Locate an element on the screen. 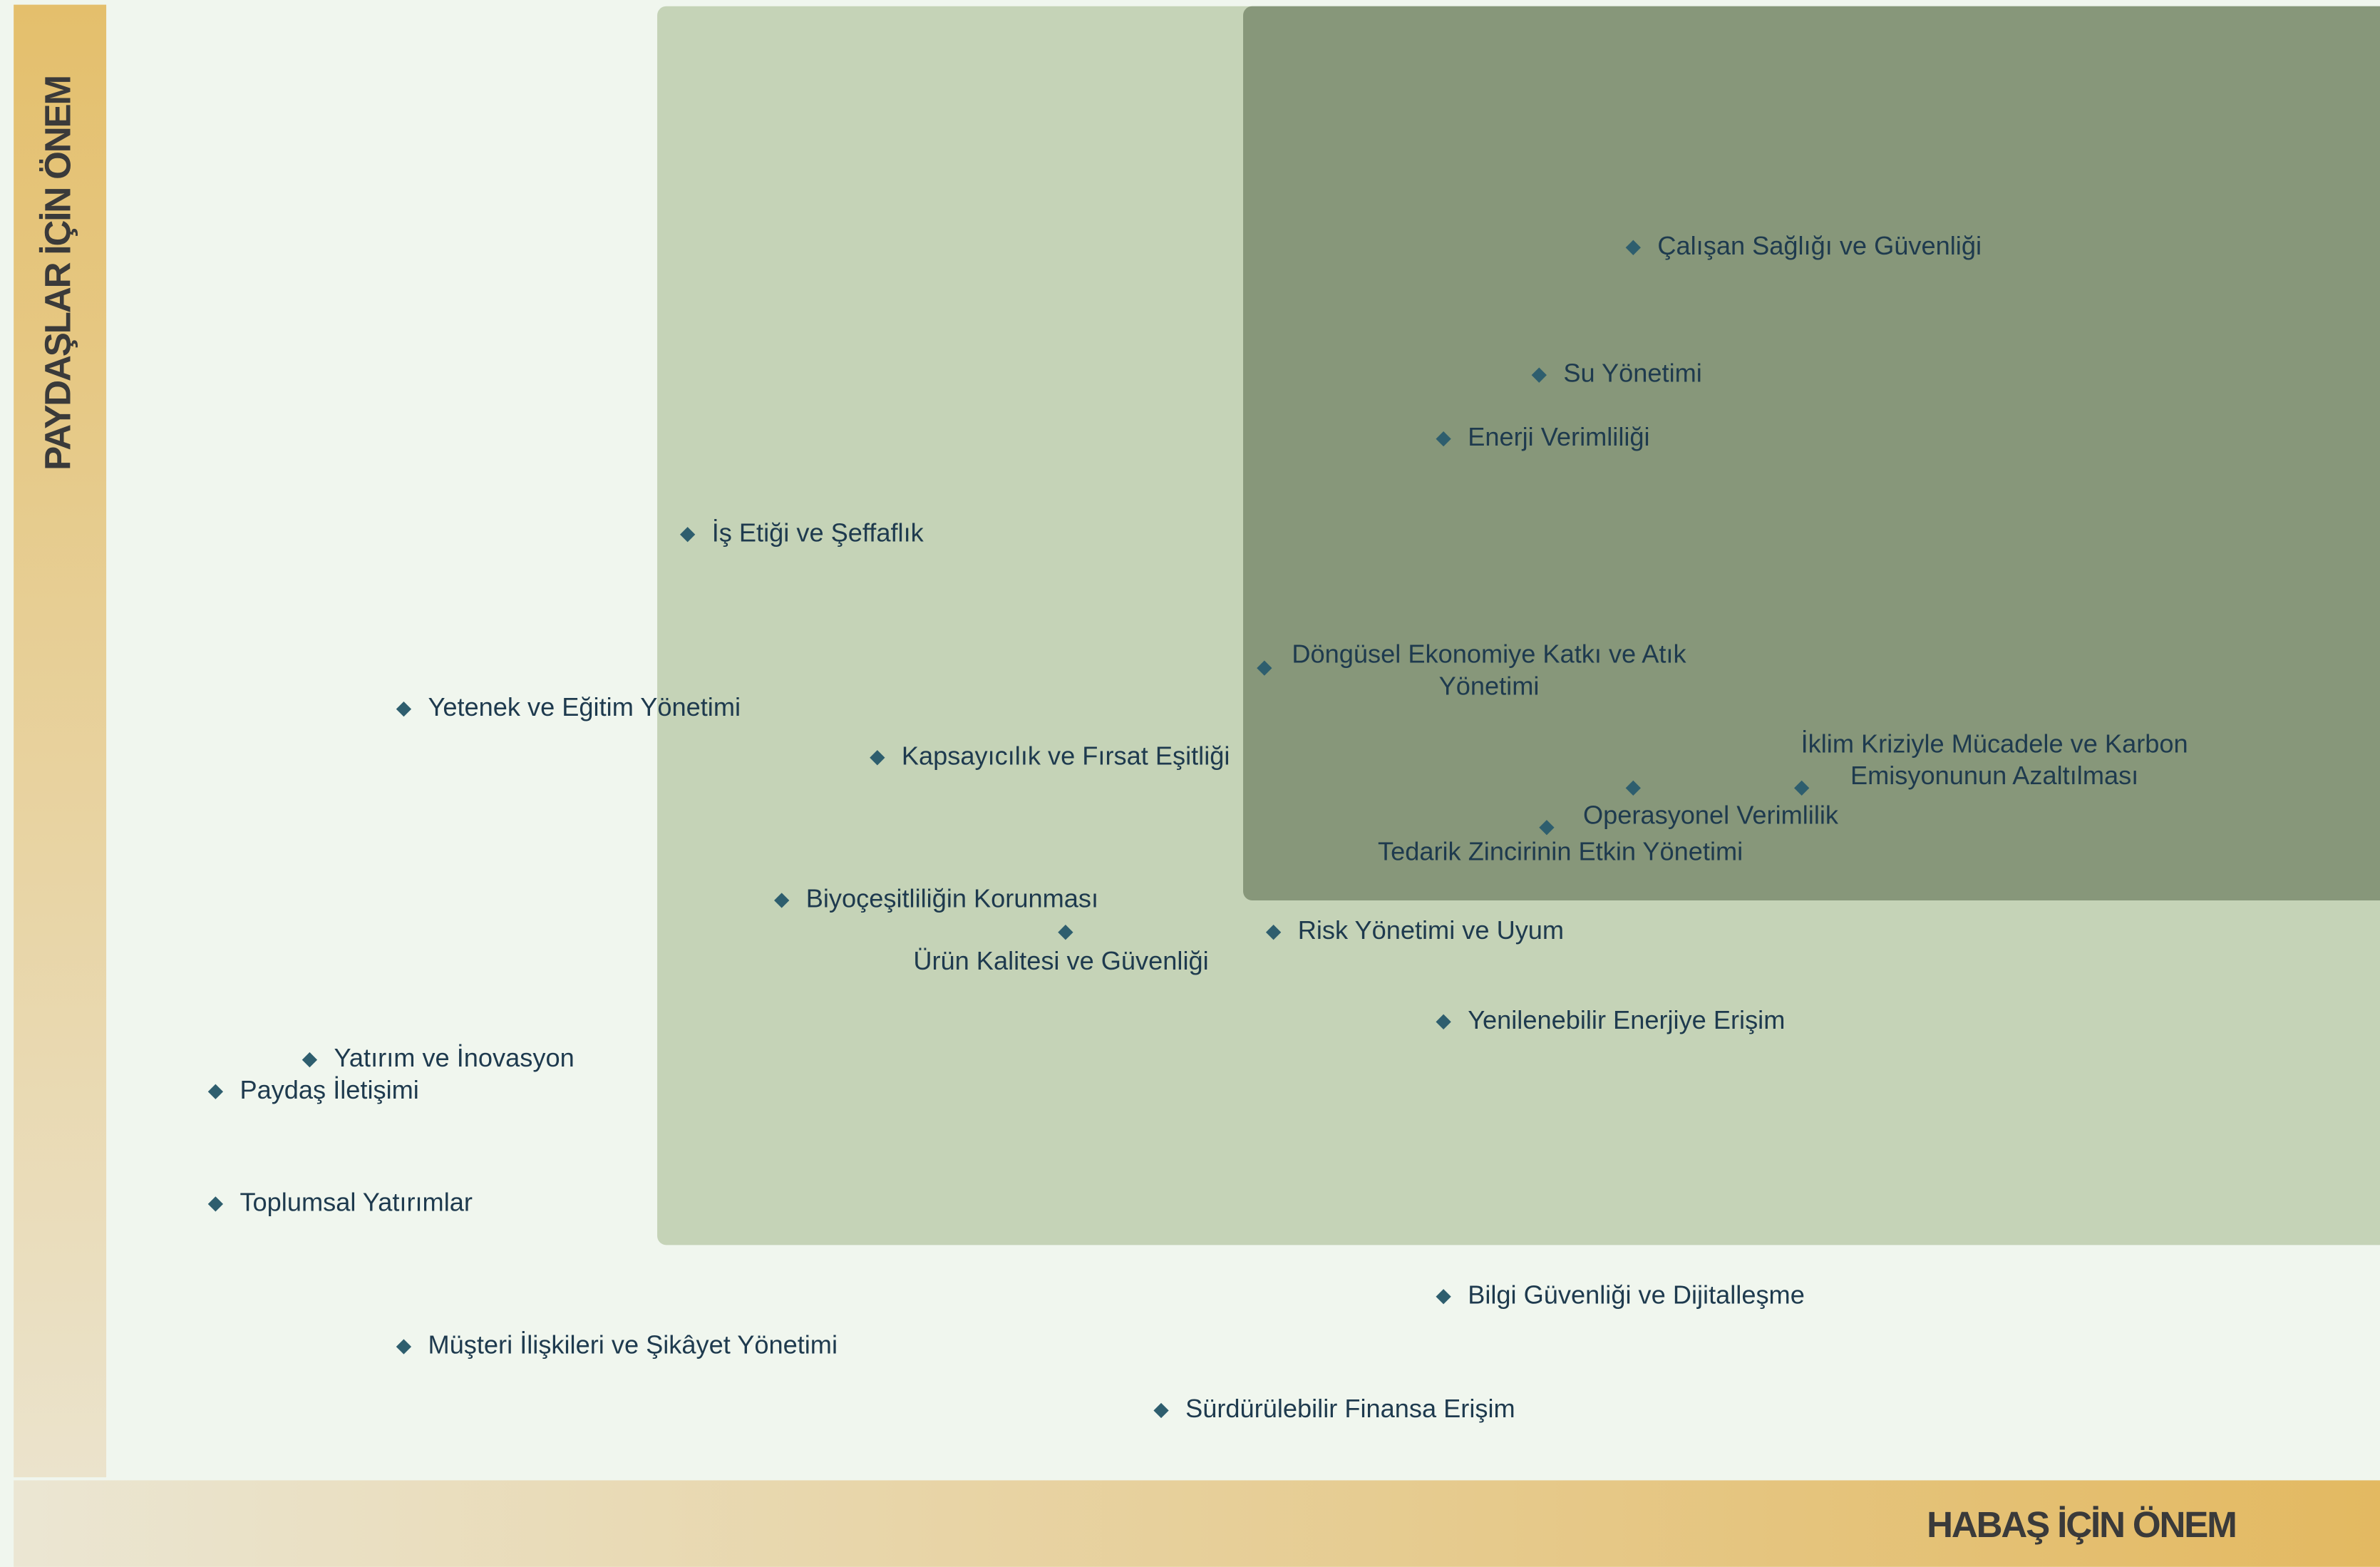  topic-label: Yetenek ve Eğitim Yönetimi is located at coordinates (584, 706).